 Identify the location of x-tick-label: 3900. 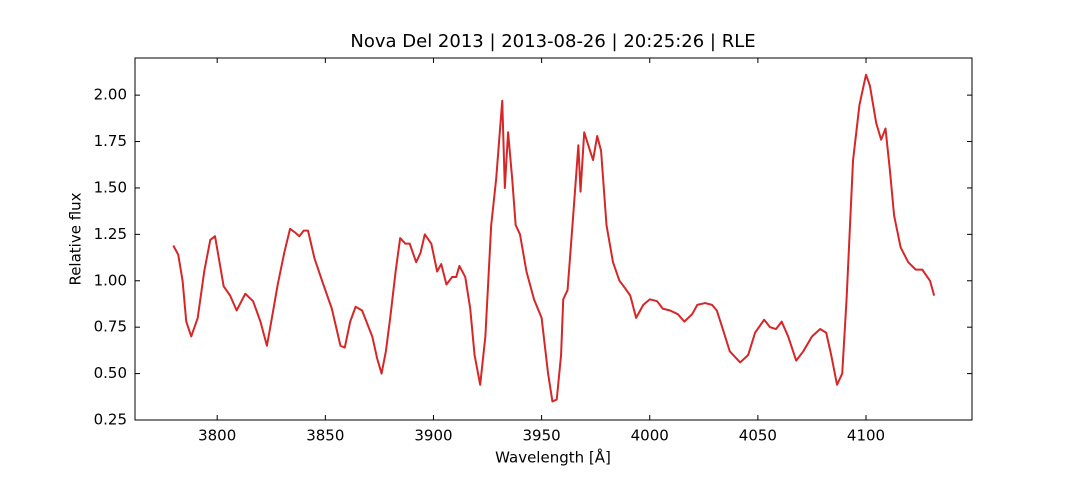
(433, 436).